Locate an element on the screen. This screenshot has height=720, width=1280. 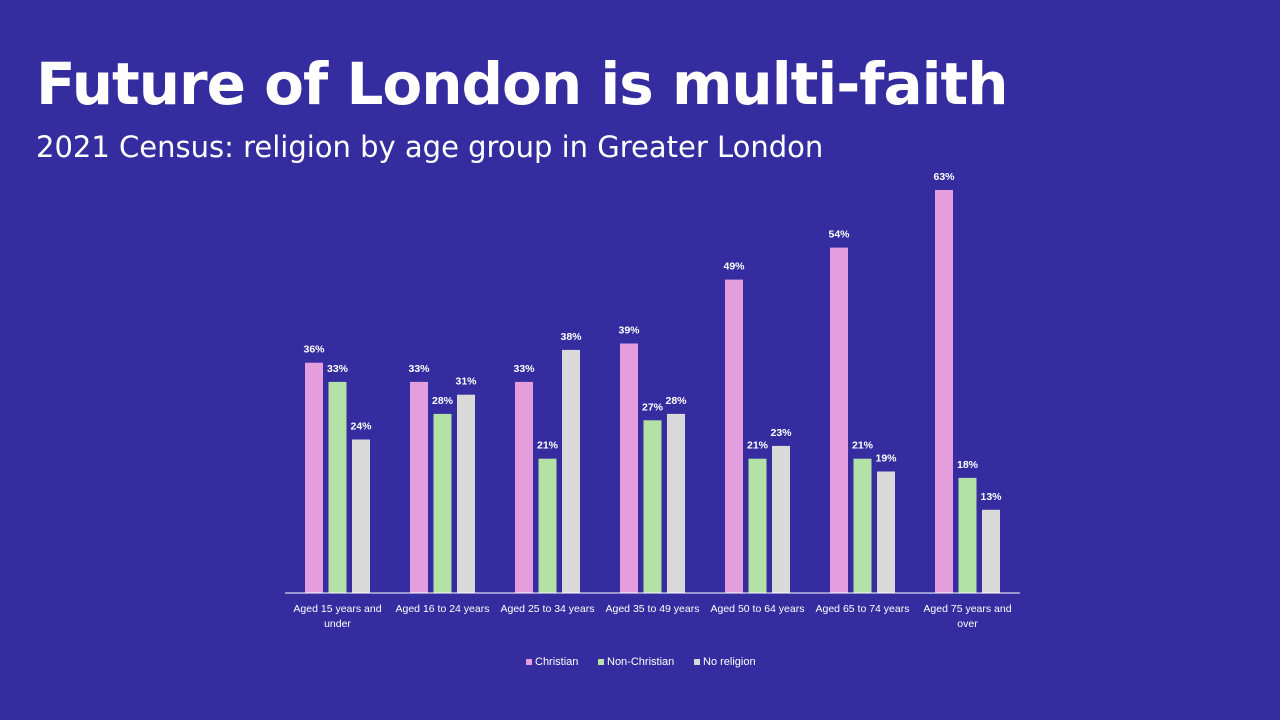
data-label: 23% is located at coordinates (781, 433).